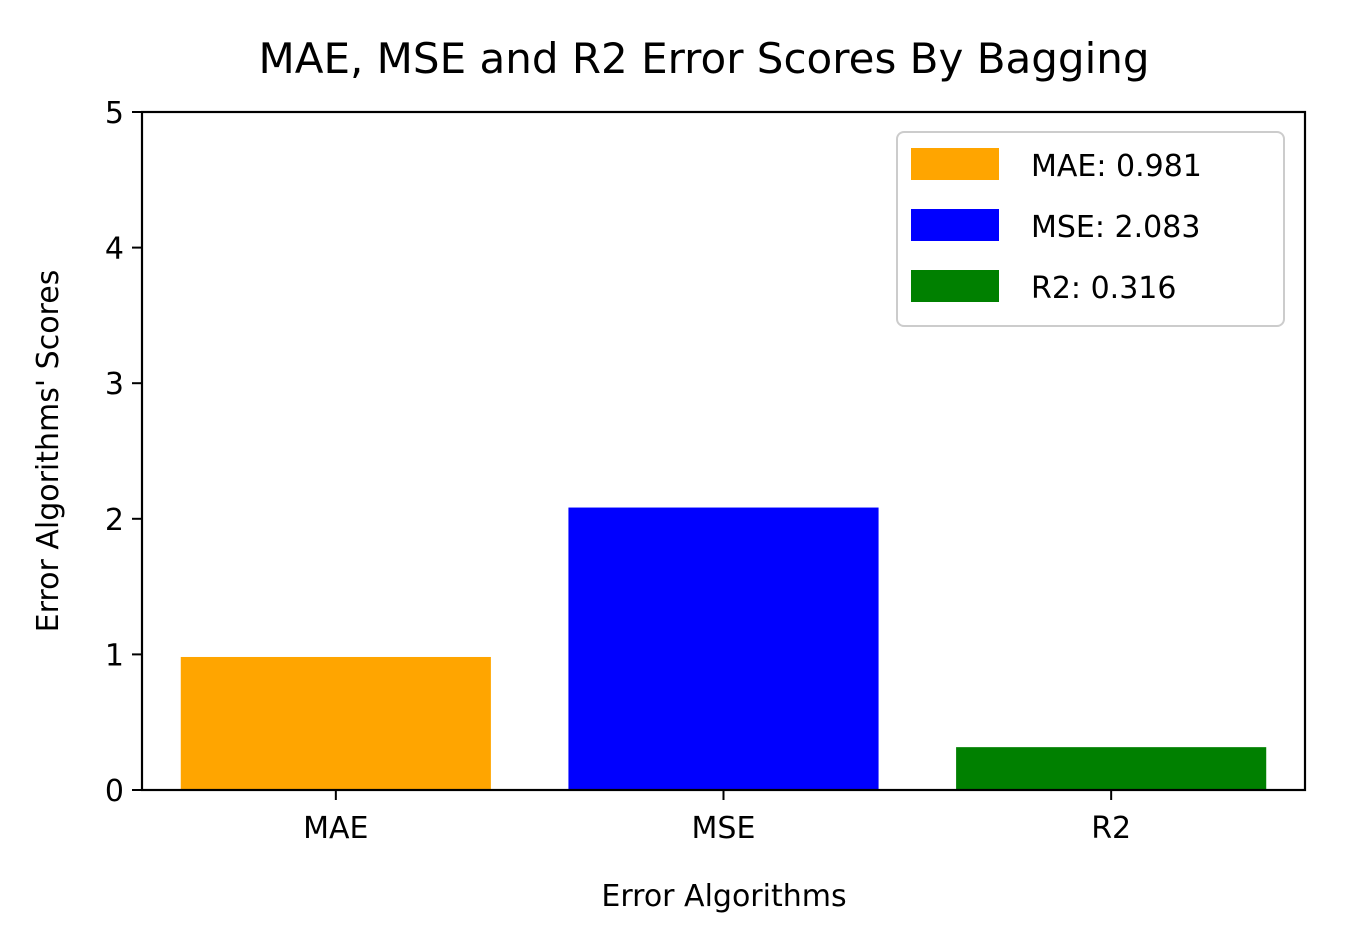  Describe the element at coordinates (1116, 166) in the screenshot. I see `legend-label-mae: MAE: 0.981` at that location.